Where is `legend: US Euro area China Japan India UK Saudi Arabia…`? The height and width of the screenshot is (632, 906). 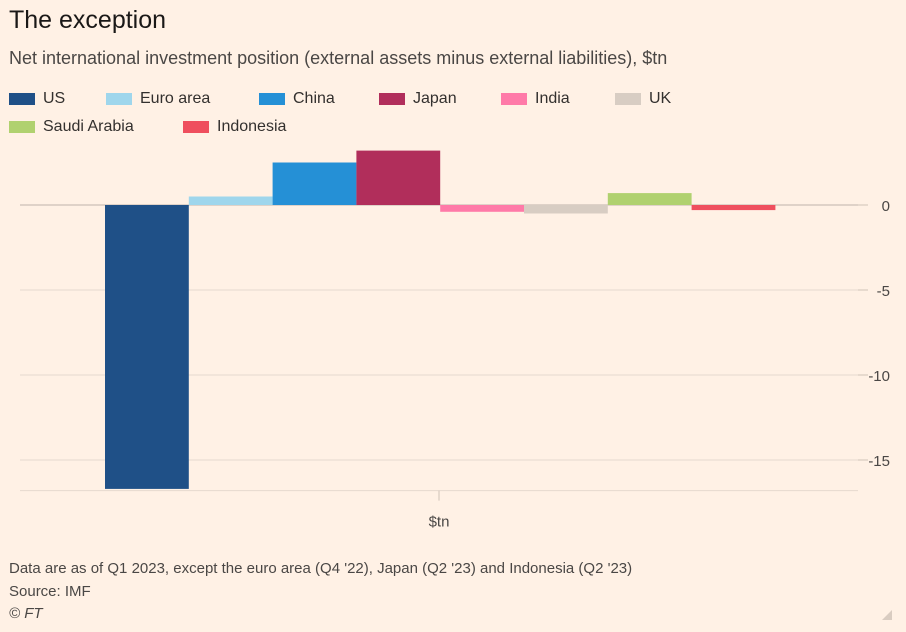 legend: US Euro area China Japan India UK Saudi Arabia… is located at coordinates (449, 116).